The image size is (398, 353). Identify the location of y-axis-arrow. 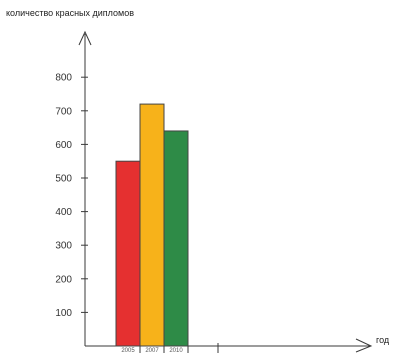
(85, 38).